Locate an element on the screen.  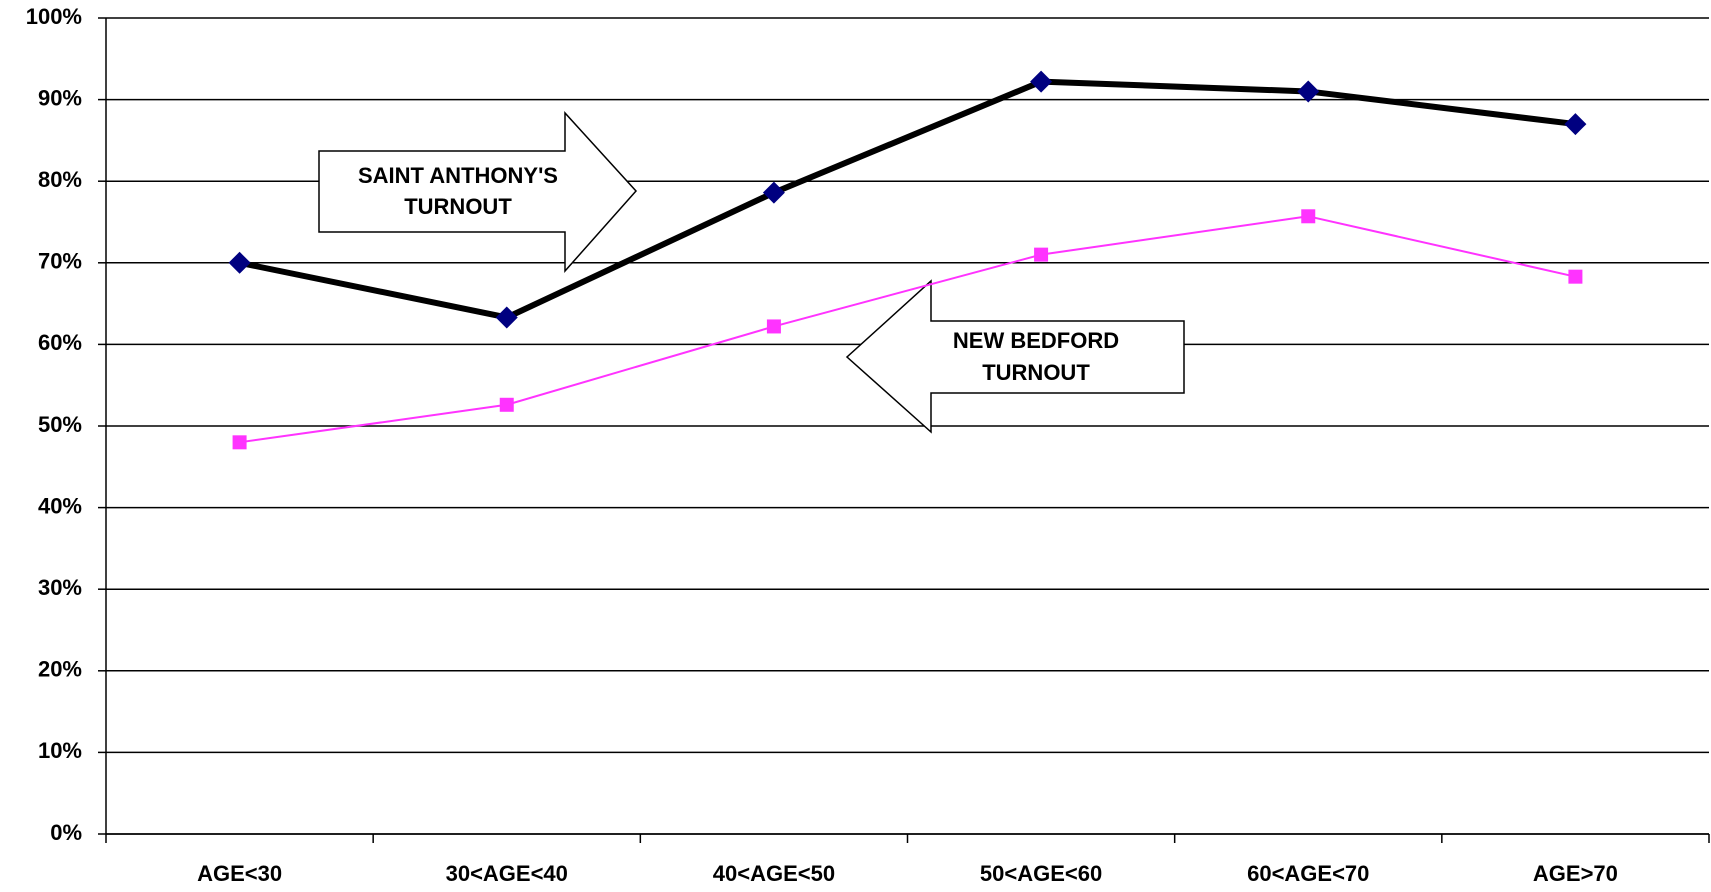
y-tick-label: 80% is located at coordinates (60, 179).